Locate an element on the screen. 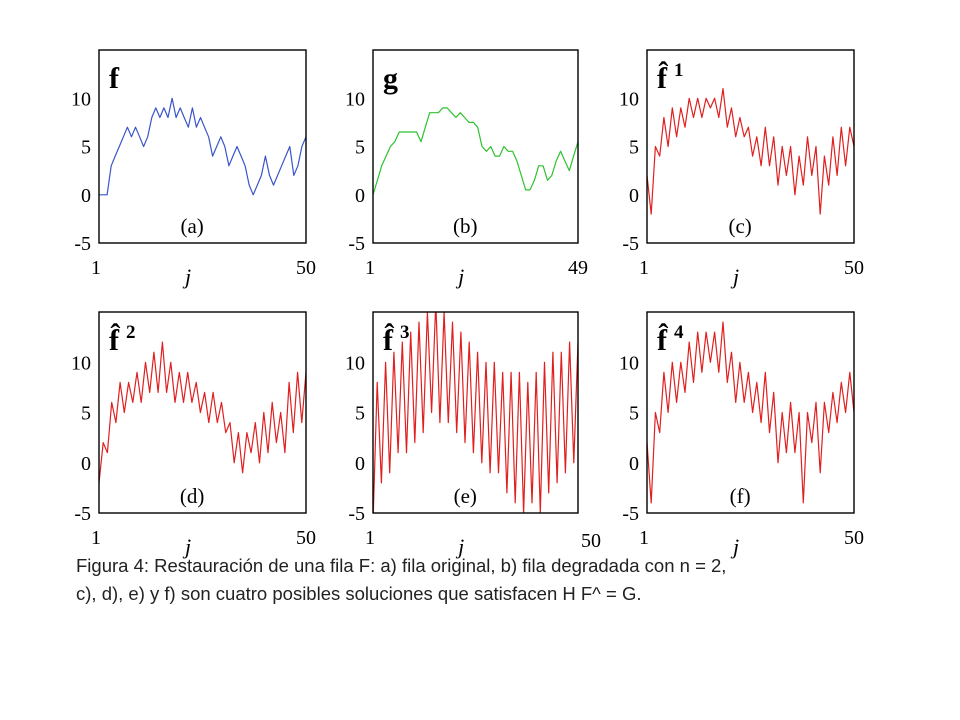 This screenshot has width=960, height=720. panel-tag: (a) is located at coordinates (191, 226).